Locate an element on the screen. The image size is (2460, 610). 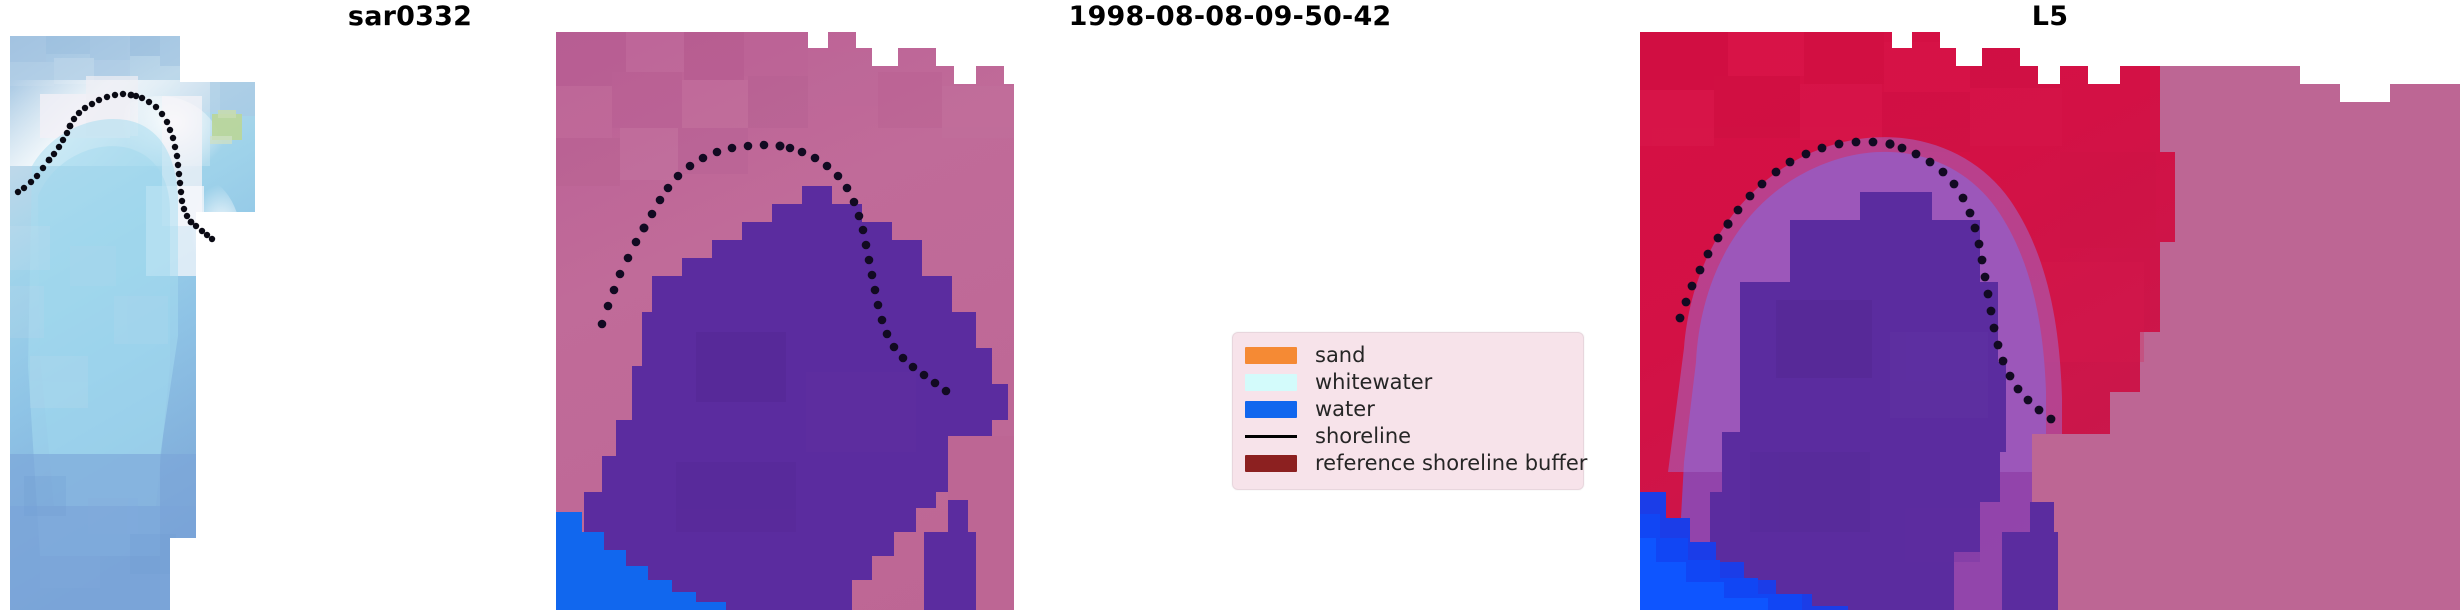
sar-image is located at coordinates (132, 323).